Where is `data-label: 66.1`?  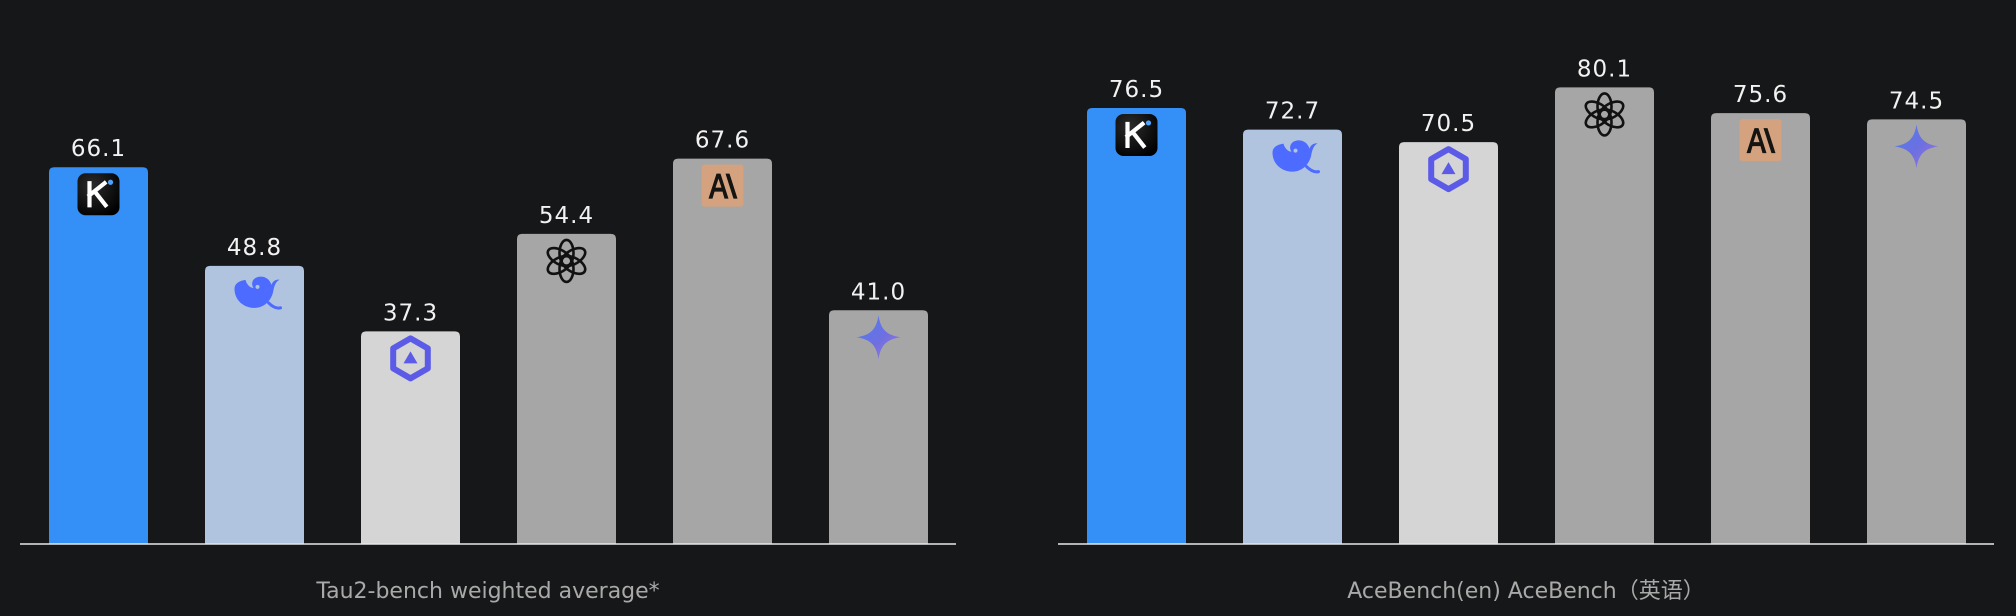 data-label: 66.1 is located at coordinates (98, 149).